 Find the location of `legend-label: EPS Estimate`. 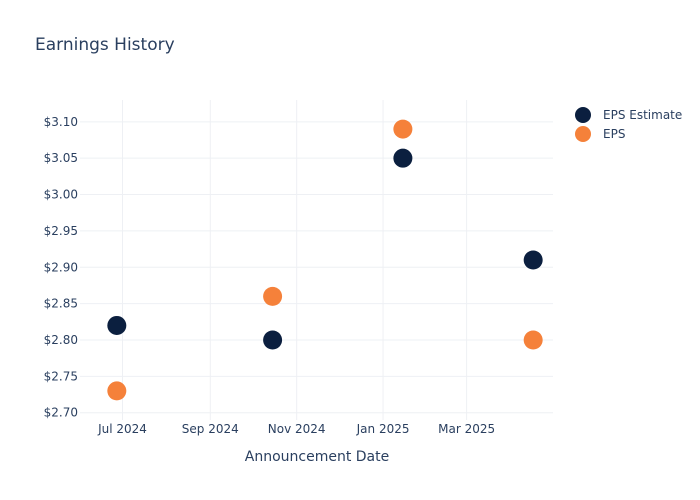

legend-label: EPS Estimate is located at coordinates (642, 115).